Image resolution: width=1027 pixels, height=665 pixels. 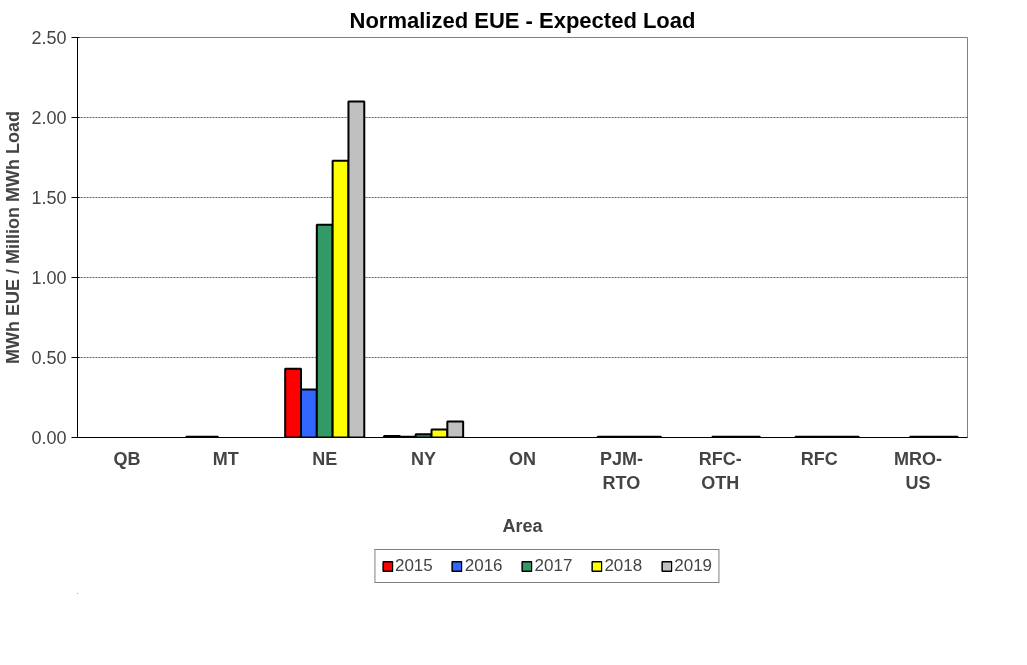 What do you see at coordinates (483, 566) in the screenshot?
I see `legend-label: 2016` at bounding box center [483, 566].